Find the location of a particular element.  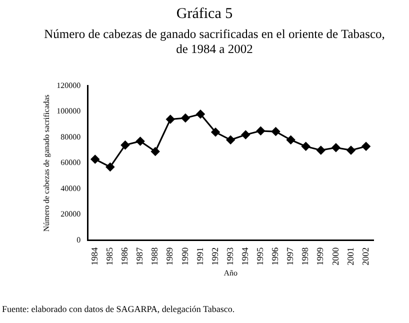

x-tick-label: 1997 is located at coordinates (290, 256).